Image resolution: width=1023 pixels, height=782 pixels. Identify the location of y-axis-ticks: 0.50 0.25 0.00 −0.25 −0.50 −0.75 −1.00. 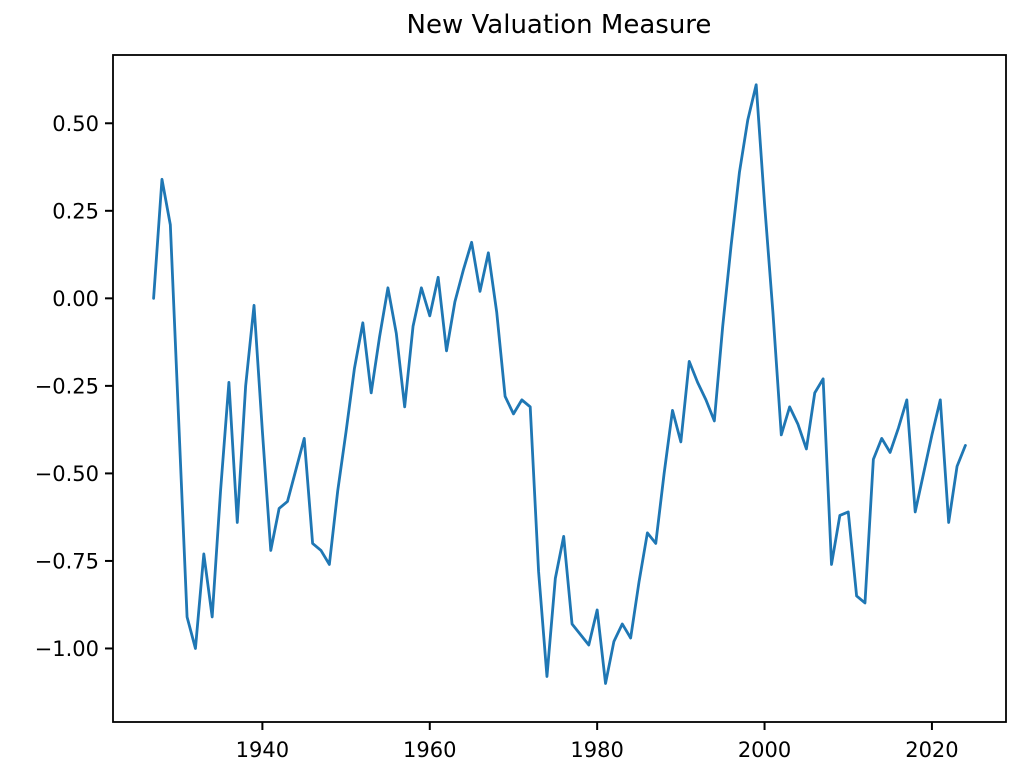
(74, 386).